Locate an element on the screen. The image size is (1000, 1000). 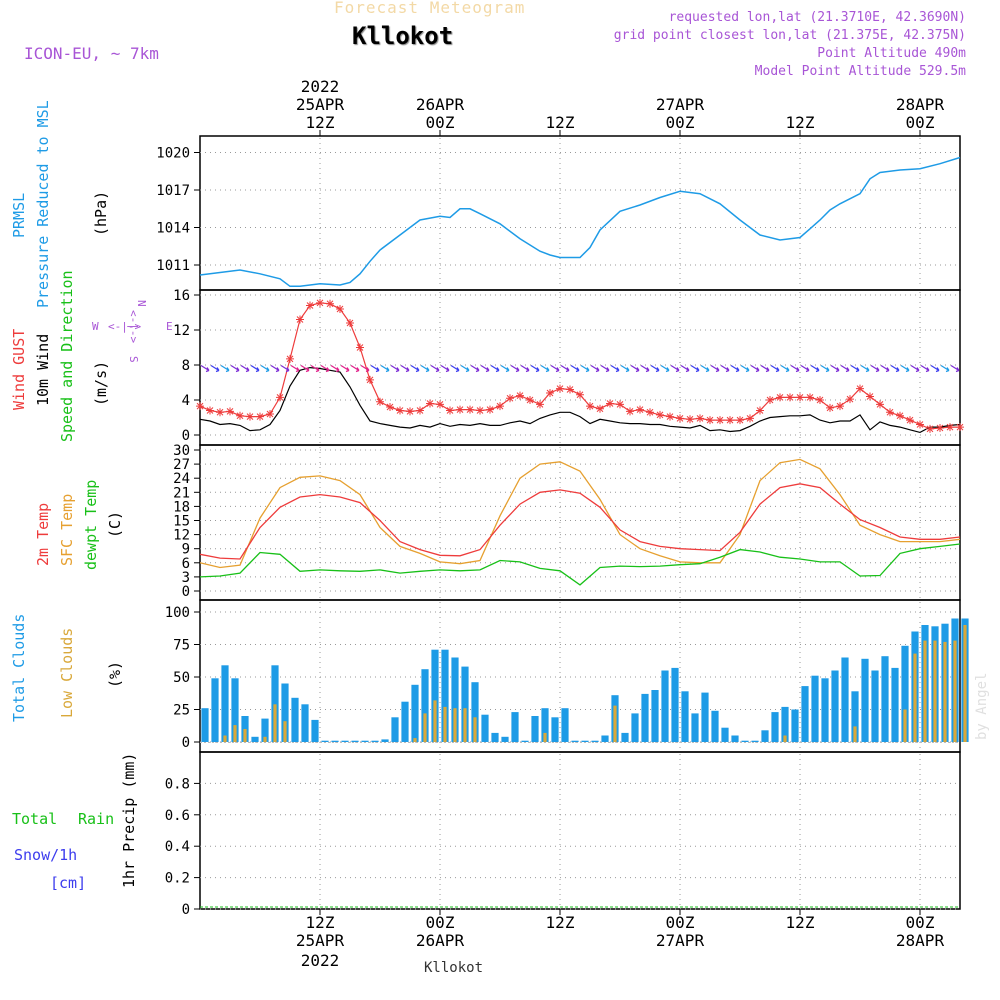
y-tick-label: 0.4 is located at coordinates (177, 847).